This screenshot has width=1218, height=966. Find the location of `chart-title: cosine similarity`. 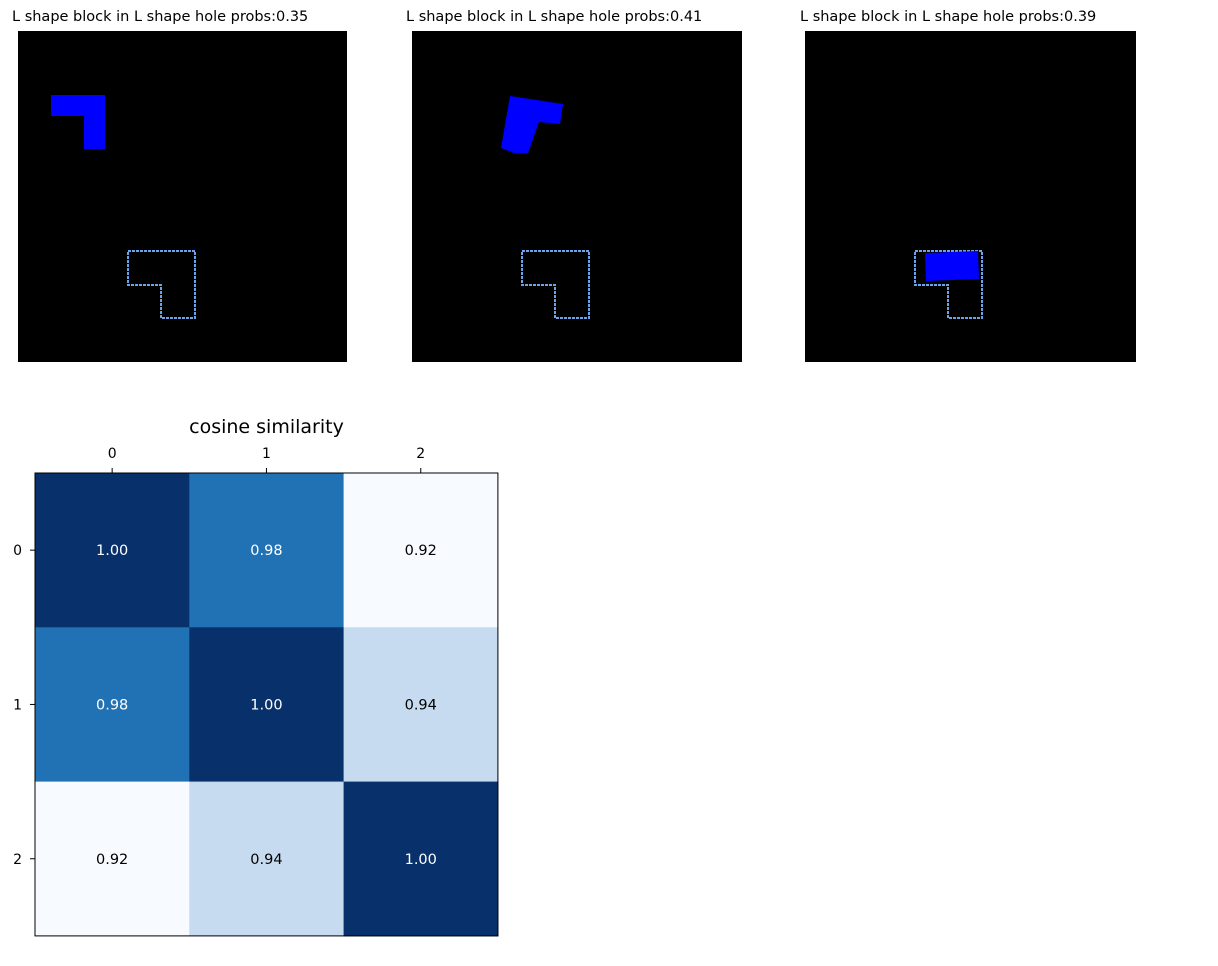

chart-title: cosine similarity is located at coordinates (266, 427).